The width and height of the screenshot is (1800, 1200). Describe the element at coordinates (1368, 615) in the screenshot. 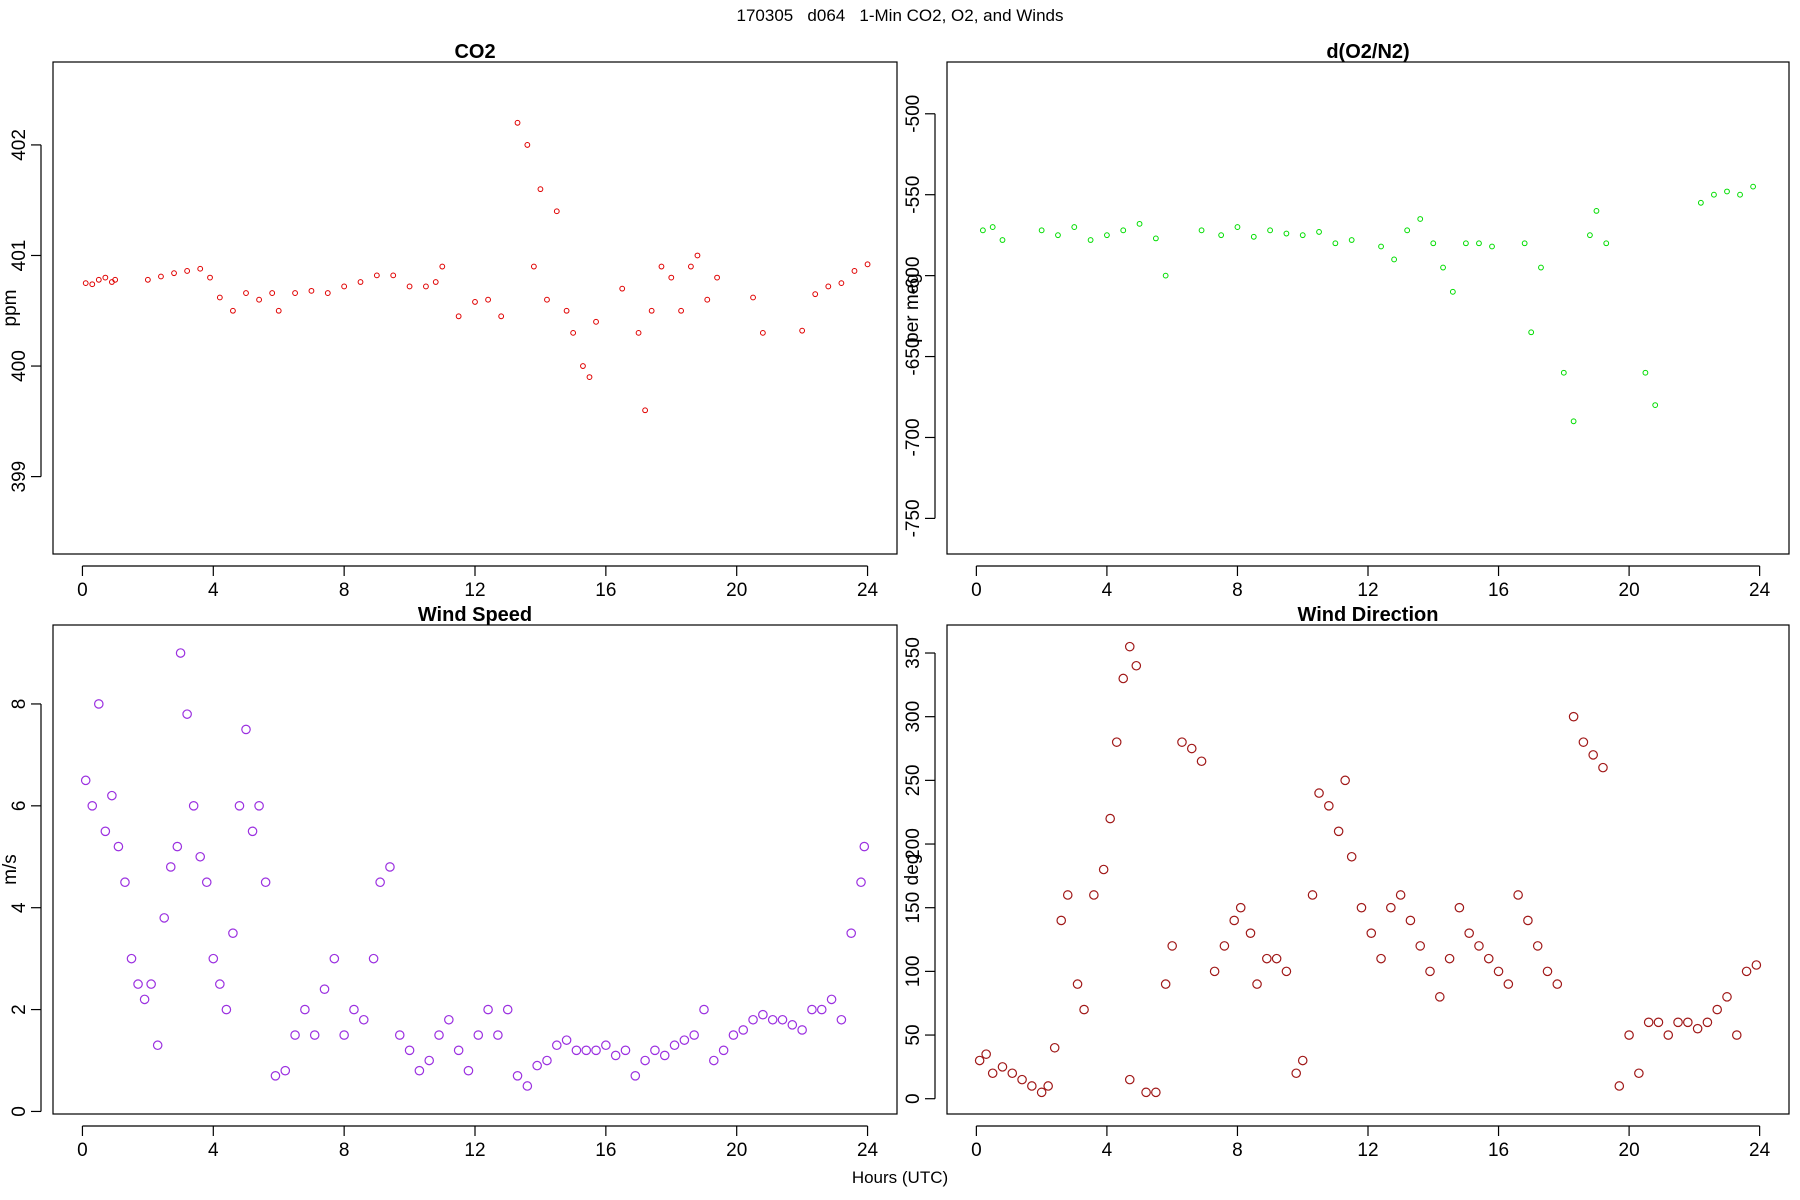

I see `panel-title: Wind Direction` at that location.